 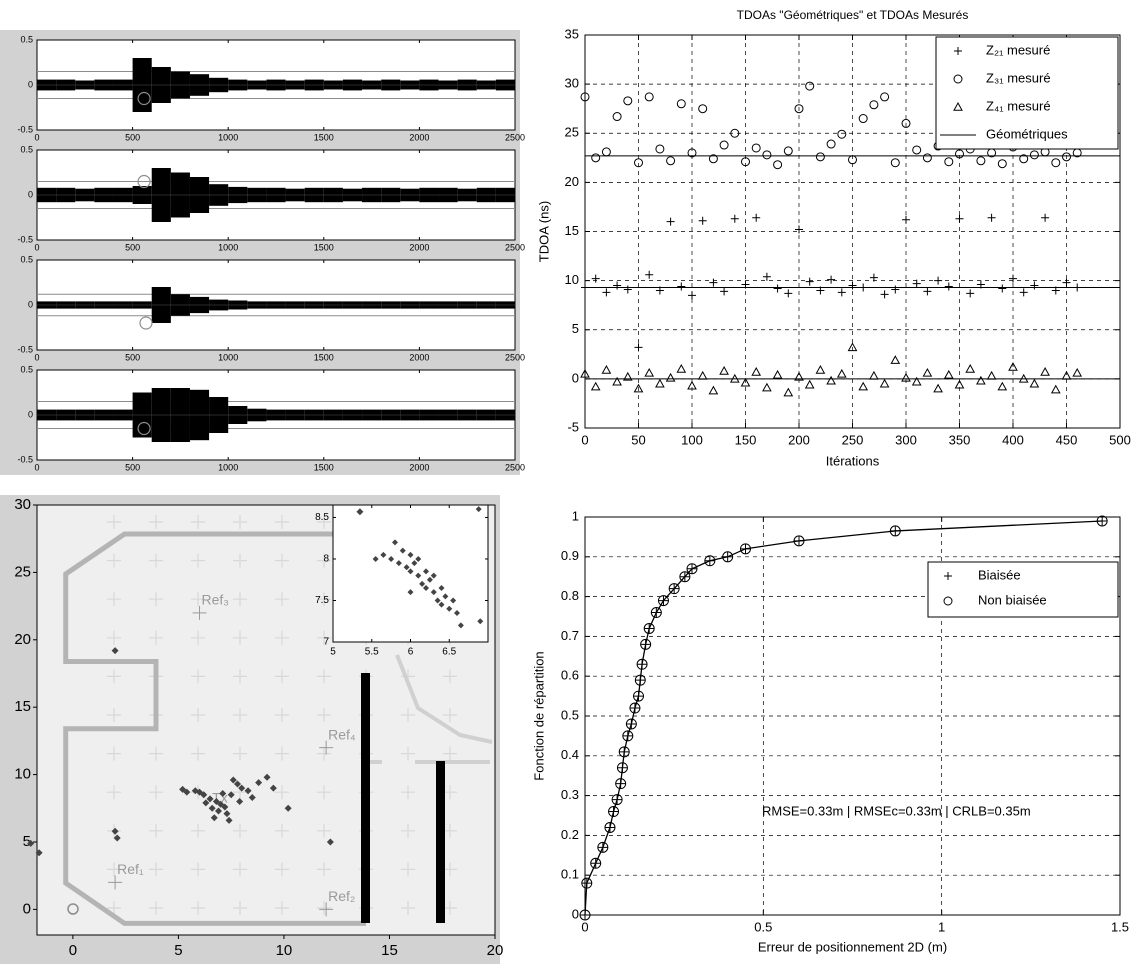 What do you see at coordinates (216, 600) in the screenshot?
I see `reference-label: Ref₃` at bounding box center [216, 600].